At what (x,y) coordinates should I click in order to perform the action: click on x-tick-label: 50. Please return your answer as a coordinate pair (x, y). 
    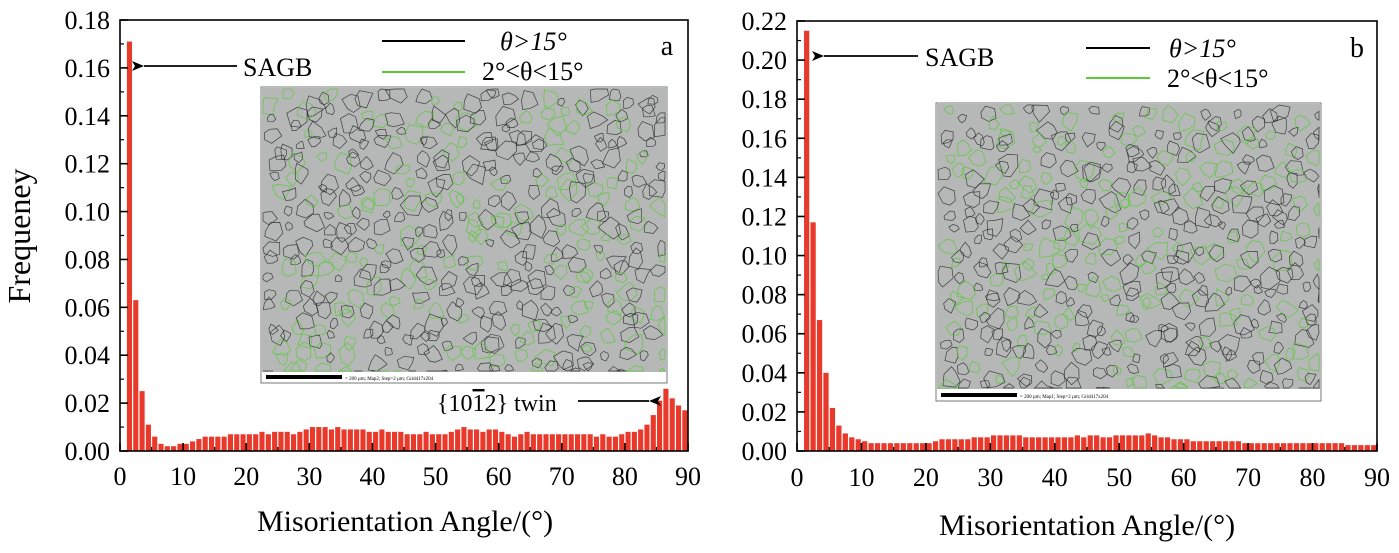
    Looking at the image, I should click on (1119, 477).